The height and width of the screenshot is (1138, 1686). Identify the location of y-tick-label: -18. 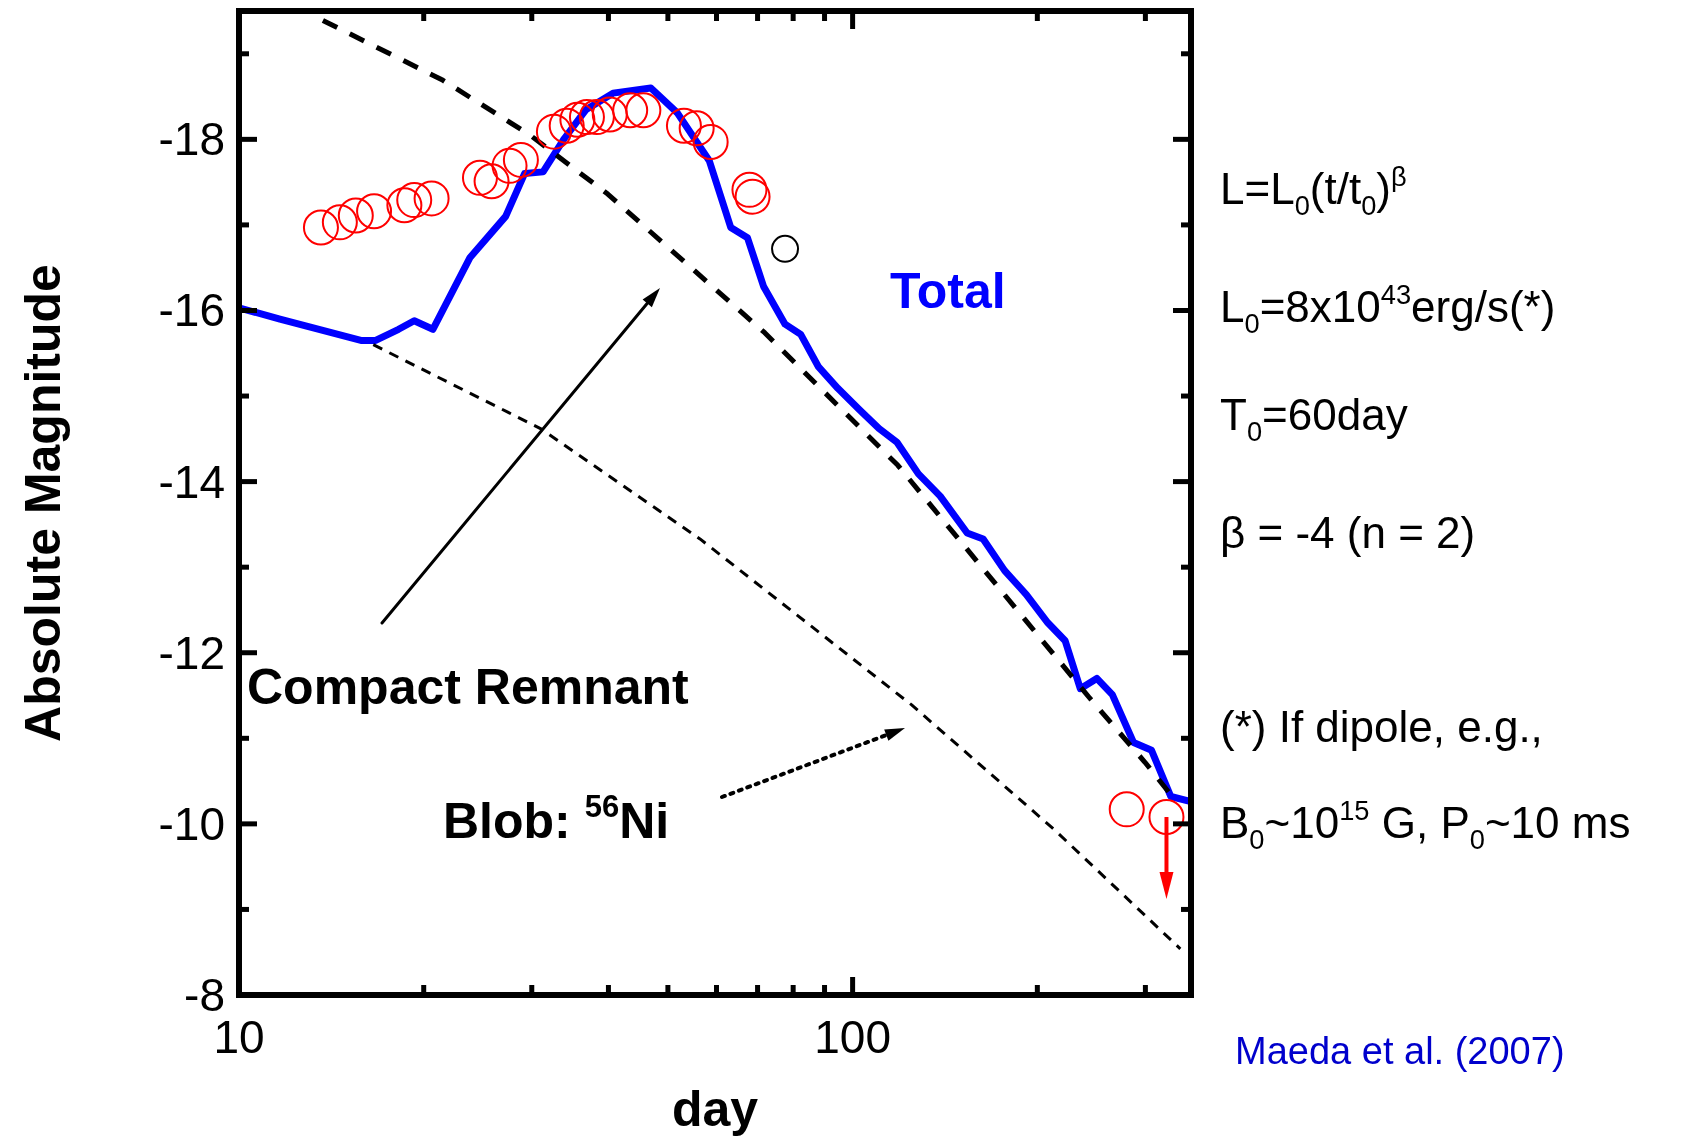
(191, 139).